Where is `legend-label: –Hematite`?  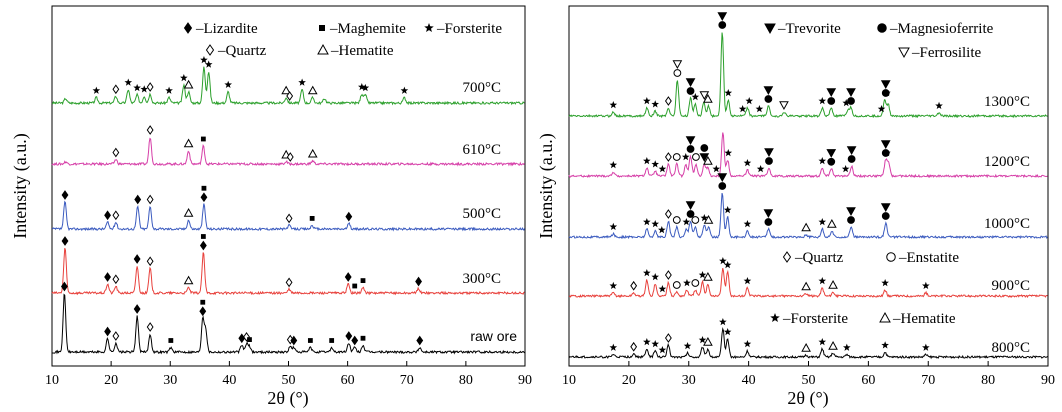 legend-label: –Hematite is located at coordinates (362, 51).